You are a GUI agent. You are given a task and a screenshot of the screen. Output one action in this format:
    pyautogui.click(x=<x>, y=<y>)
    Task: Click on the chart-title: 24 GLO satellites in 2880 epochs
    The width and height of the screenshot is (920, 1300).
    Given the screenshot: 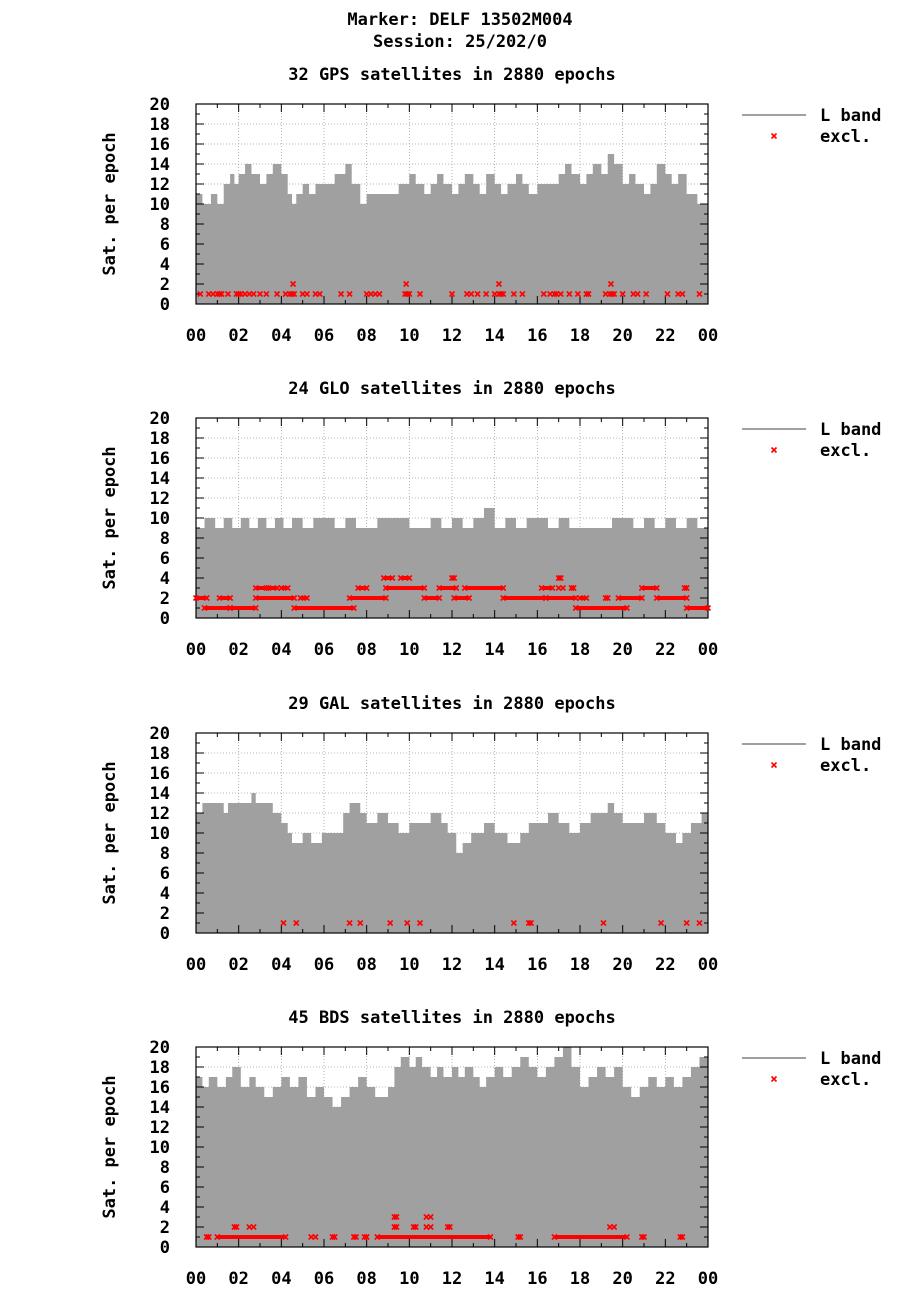 What is the action you would take?
    pyautogui.click(x=452, y=389)
    